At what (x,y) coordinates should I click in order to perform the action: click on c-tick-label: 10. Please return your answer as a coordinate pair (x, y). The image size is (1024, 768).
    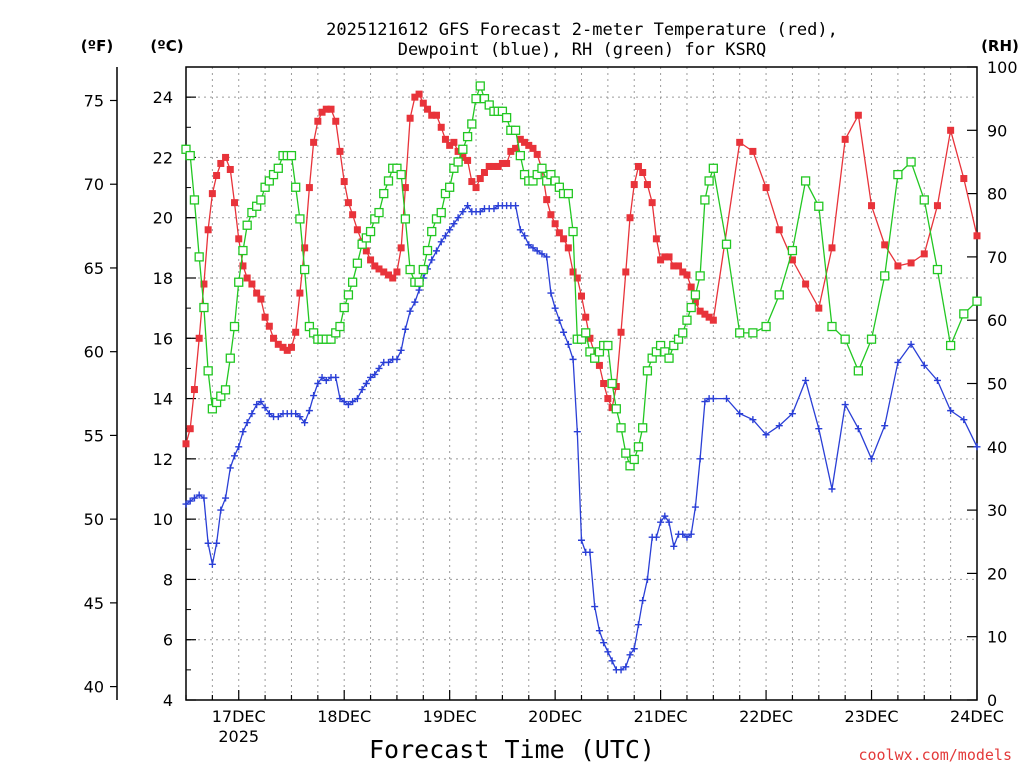
    Looking at the image, I should click on (163, 519).